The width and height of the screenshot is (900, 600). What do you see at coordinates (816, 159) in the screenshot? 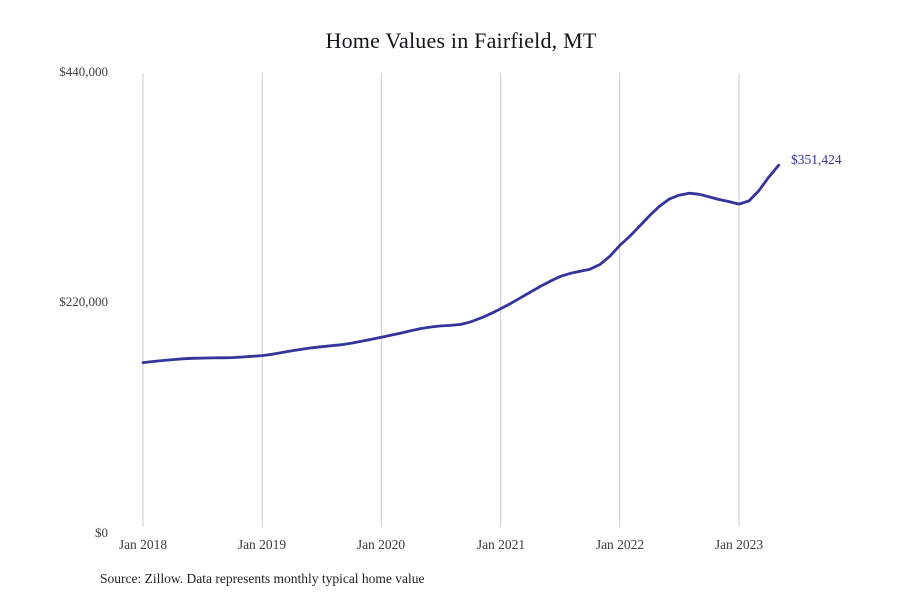
I see `latest-value-label: $351,424` at bounding box center [816, 159].